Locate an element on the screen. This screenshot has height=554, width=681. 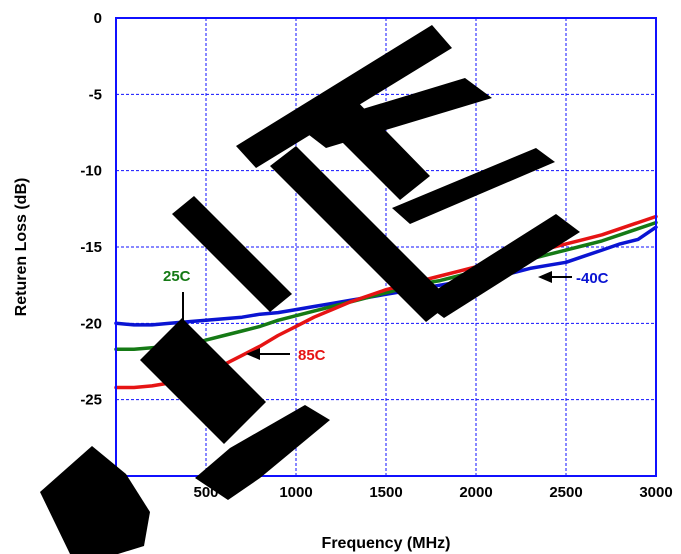
watermark-letter-e2-mid is located at coordinates (473, 186).